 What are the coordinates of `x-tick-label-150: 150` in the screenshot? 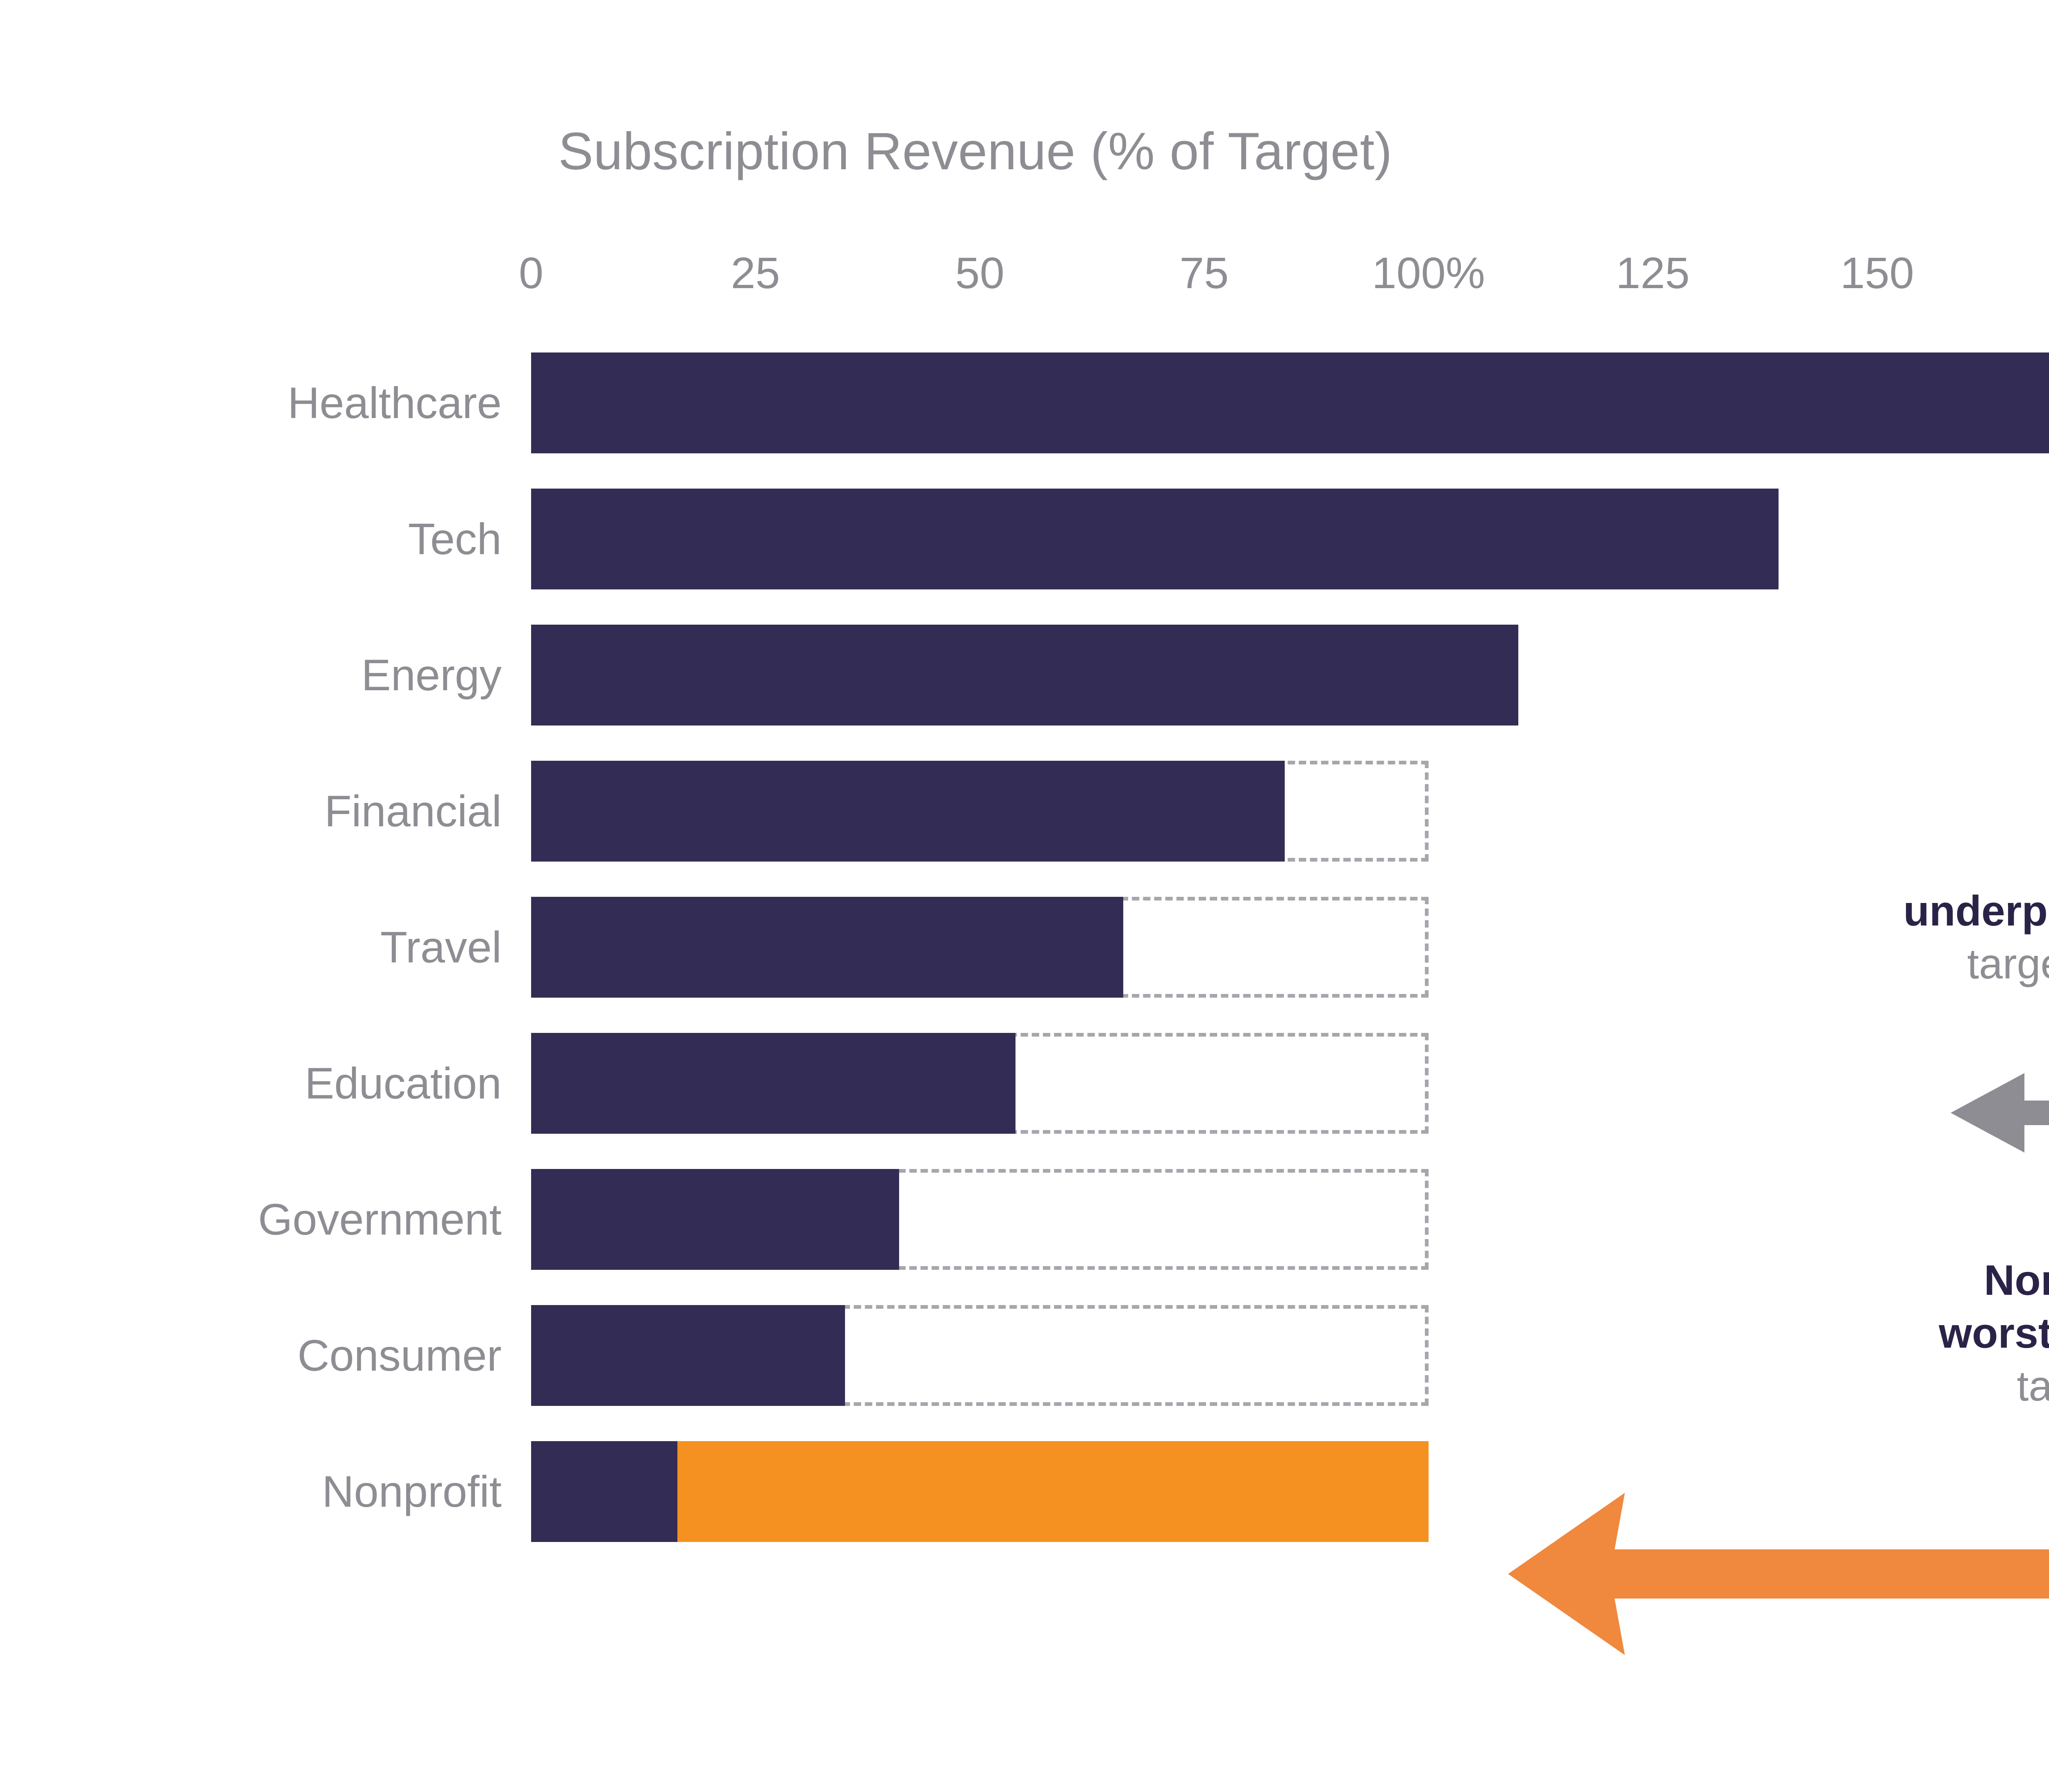 It's located at (1877, 273).